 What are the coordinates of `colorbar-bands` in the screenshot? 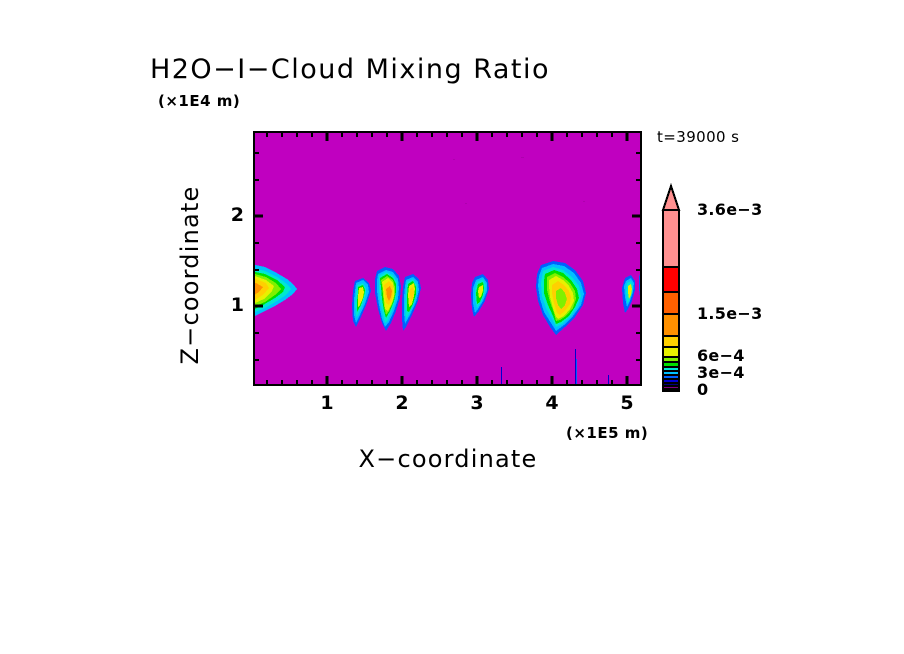 It's located at (671, 300).